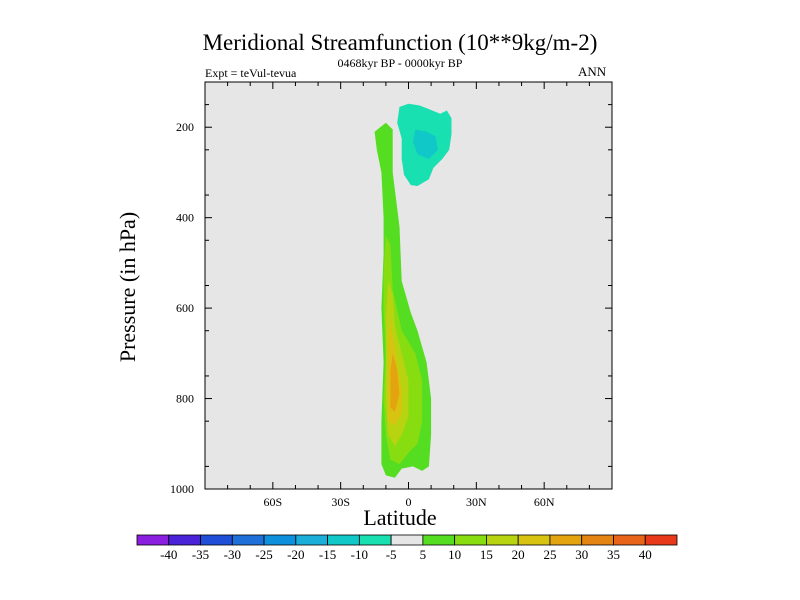 The width and height of the screenshot is (800, 600). Describe the element at coordinates (340, 502) in the screenshot. I see `x-tick-label: 30S` at that location.